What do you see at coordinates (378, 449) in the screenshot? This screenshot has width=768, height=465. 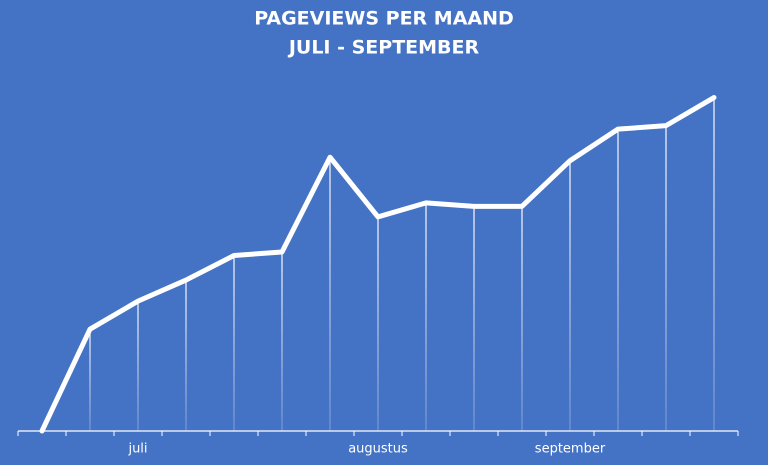 I see `x-tick-label: augustus` at bounding box center [378, 449].